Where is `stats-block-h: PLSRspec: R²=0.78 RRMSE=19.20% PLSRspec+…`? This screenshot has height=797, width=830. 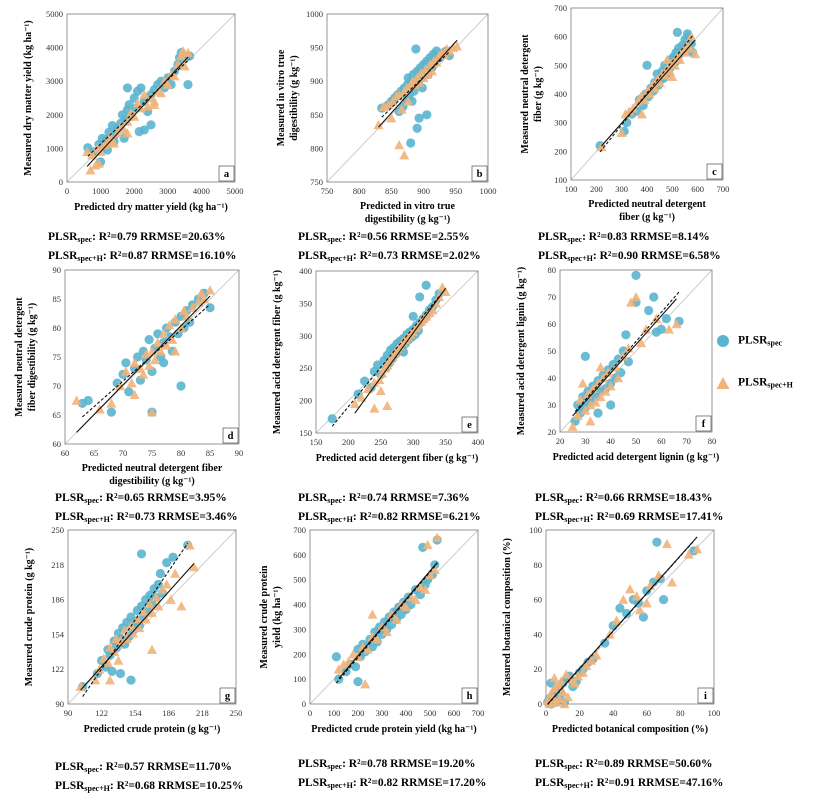 stats-block-h: PLSRspec: R²=0.78 RRMSE=19.20% PLSRspec+… is located at coordinates (392, 775).